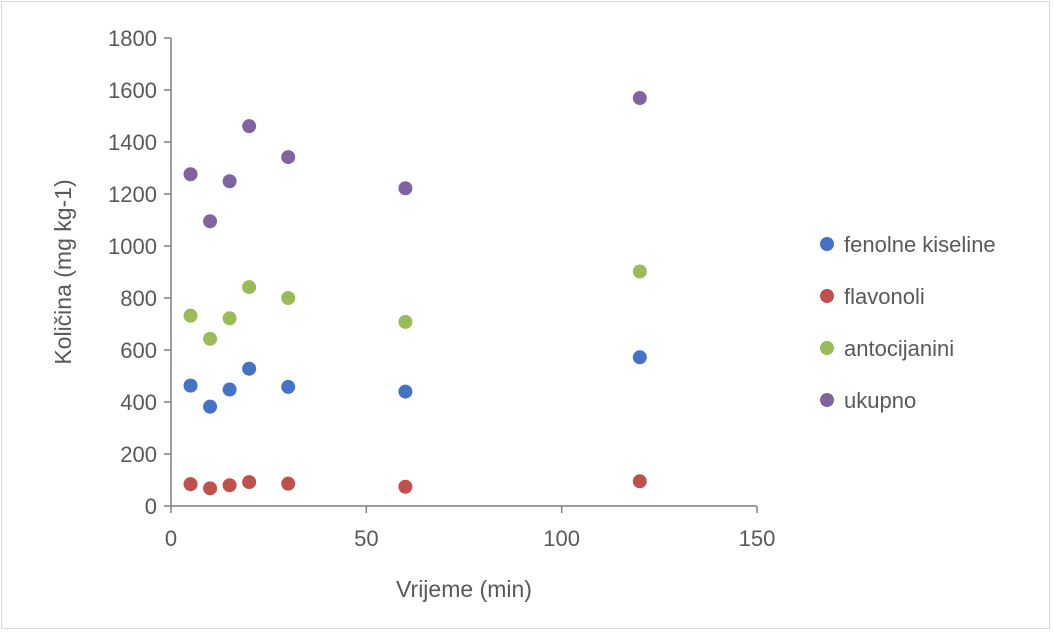  I want to click on x-tick-label: 50, so click(366, 538).